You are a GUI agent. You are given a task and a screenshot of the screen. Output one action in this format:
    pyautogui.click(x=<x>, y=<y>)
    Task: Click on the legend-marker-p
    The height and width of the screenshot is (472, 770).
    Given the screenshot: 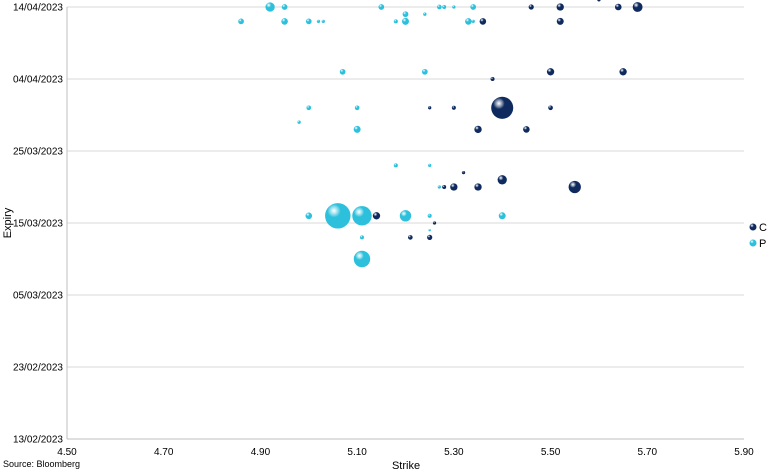 What is the action you would take?
    pyautogui.click(x=753, y=243)
    